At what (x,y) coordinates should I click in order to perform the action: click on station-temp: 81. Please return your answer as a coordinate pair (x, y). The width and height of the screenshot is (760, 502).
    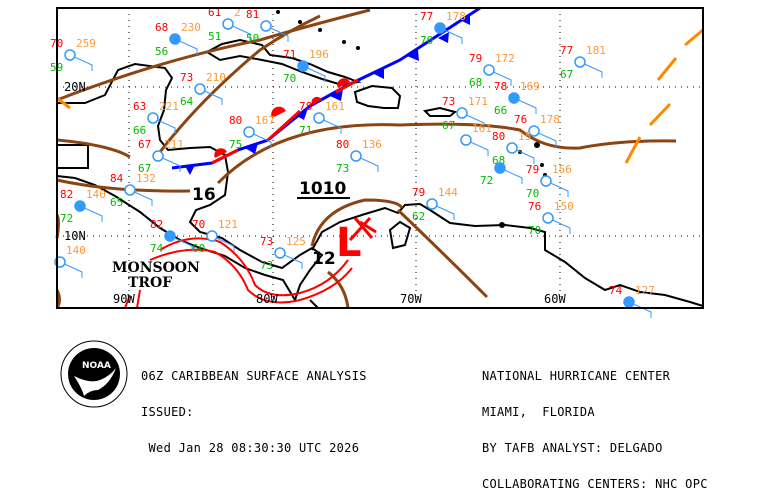
    Looking at the image, I should click on (252, 14).